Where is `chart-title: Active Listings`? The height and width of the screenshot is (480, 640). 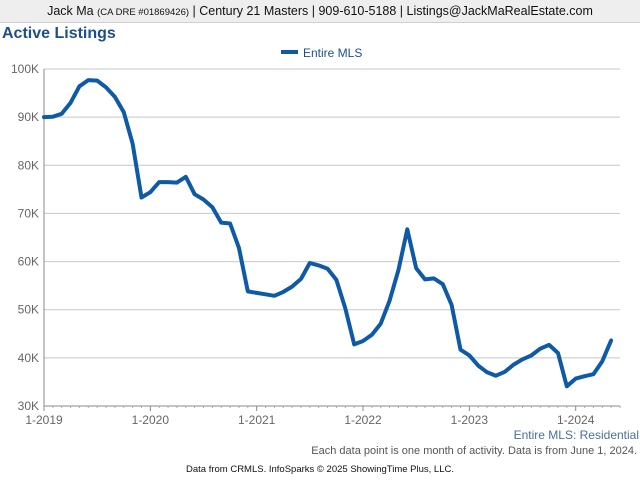 chart-title: Active Listings is located at coordinates (59, 33).